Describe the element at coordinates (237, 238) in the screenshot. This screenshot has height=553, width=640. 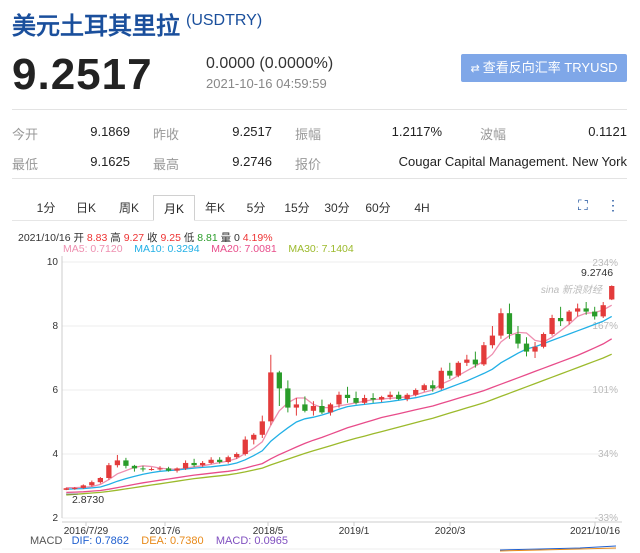
I see `ohlc-volume: 0` at that location.